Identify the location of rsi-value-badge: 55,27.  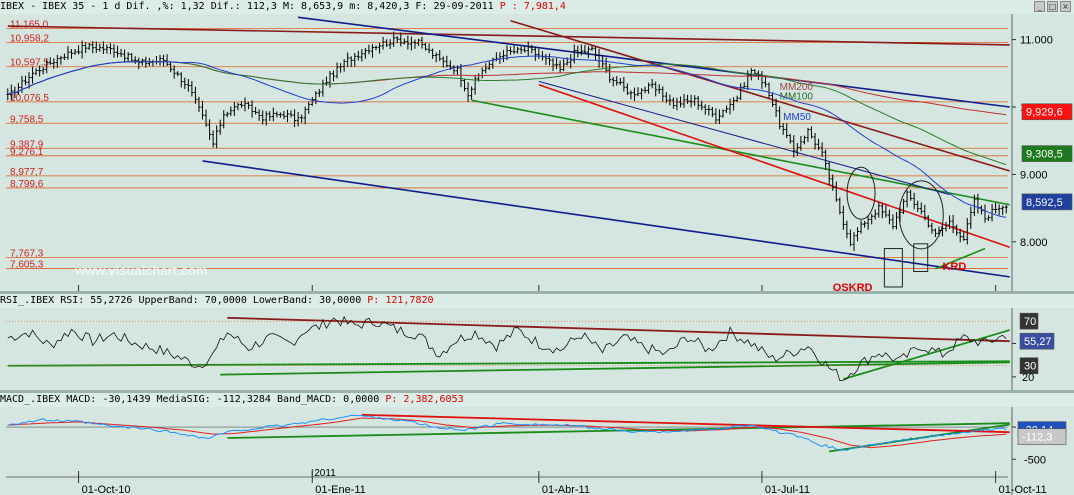
(1038, 342).